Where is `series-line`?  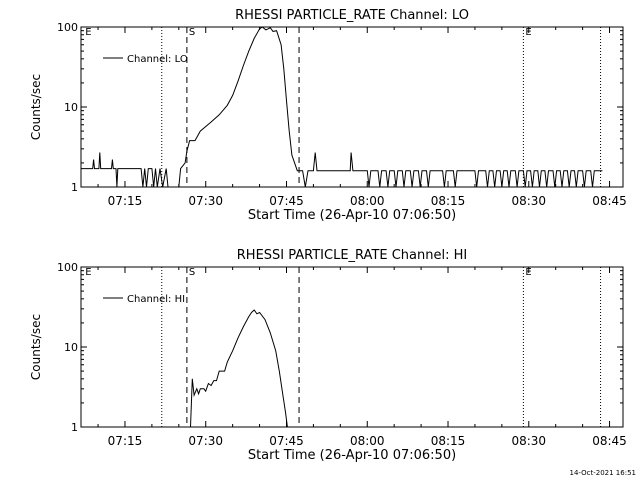 series-line is located at coordinates (239, 368).